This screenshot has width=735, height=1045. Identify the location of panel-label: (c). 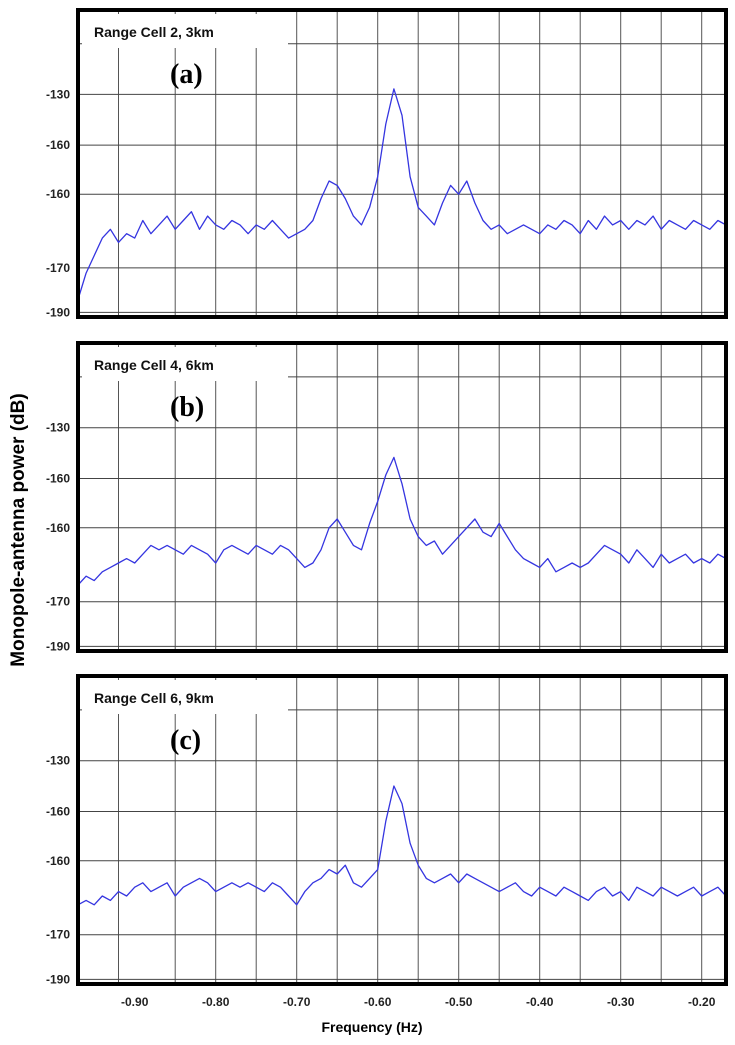
(185, 740).